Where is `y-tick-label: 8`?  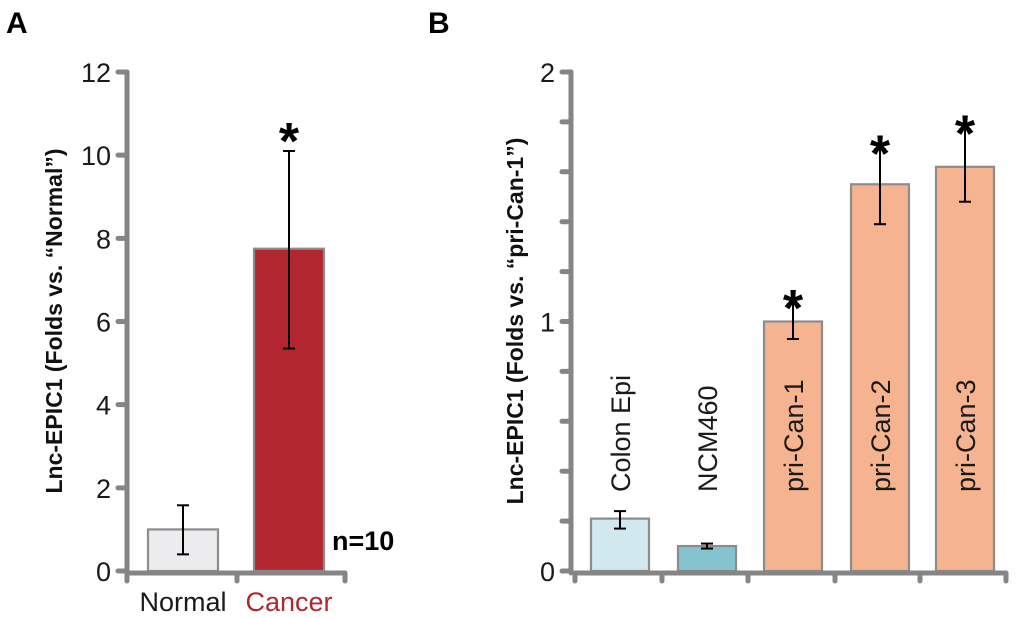
y-tick-label: 8 is located at coordinates (103, 239).